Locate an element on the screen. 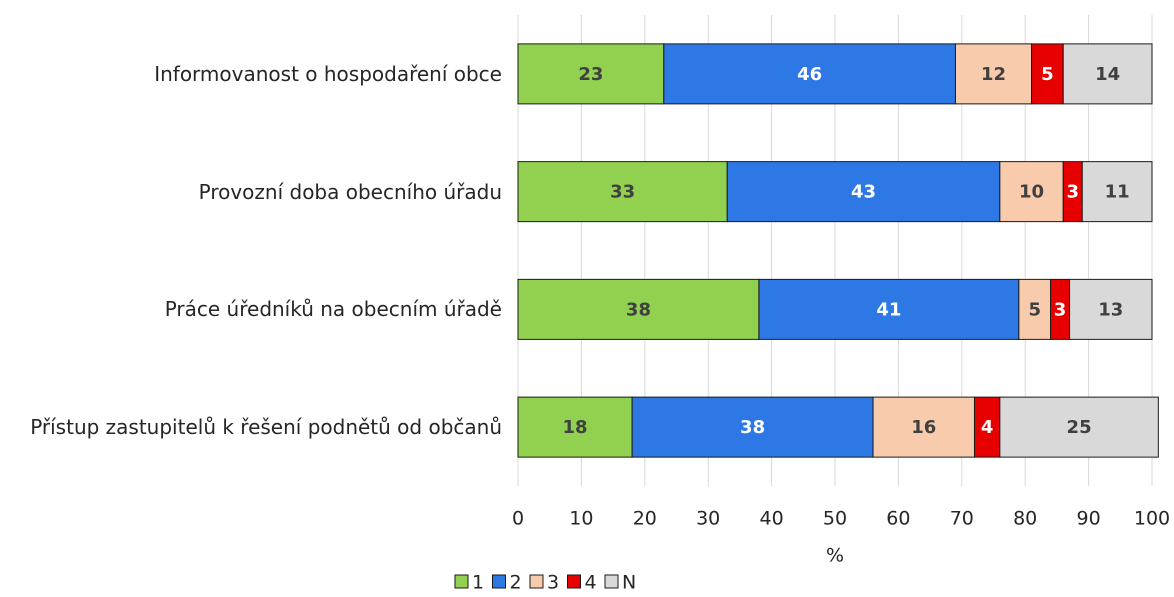  x-tick-label: 90 is located at coordinates (1089, 519).